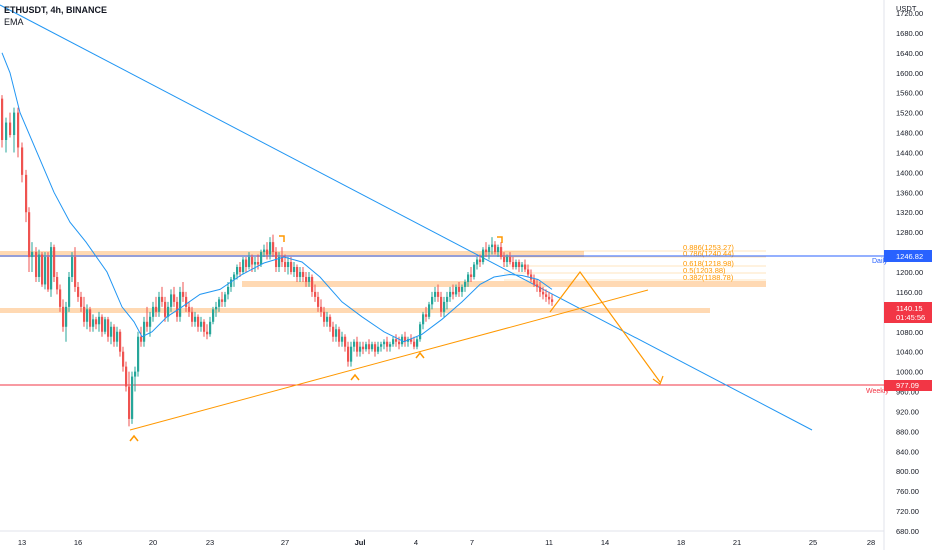  I want to click on time-tick-label: 27, so click(285, 542).